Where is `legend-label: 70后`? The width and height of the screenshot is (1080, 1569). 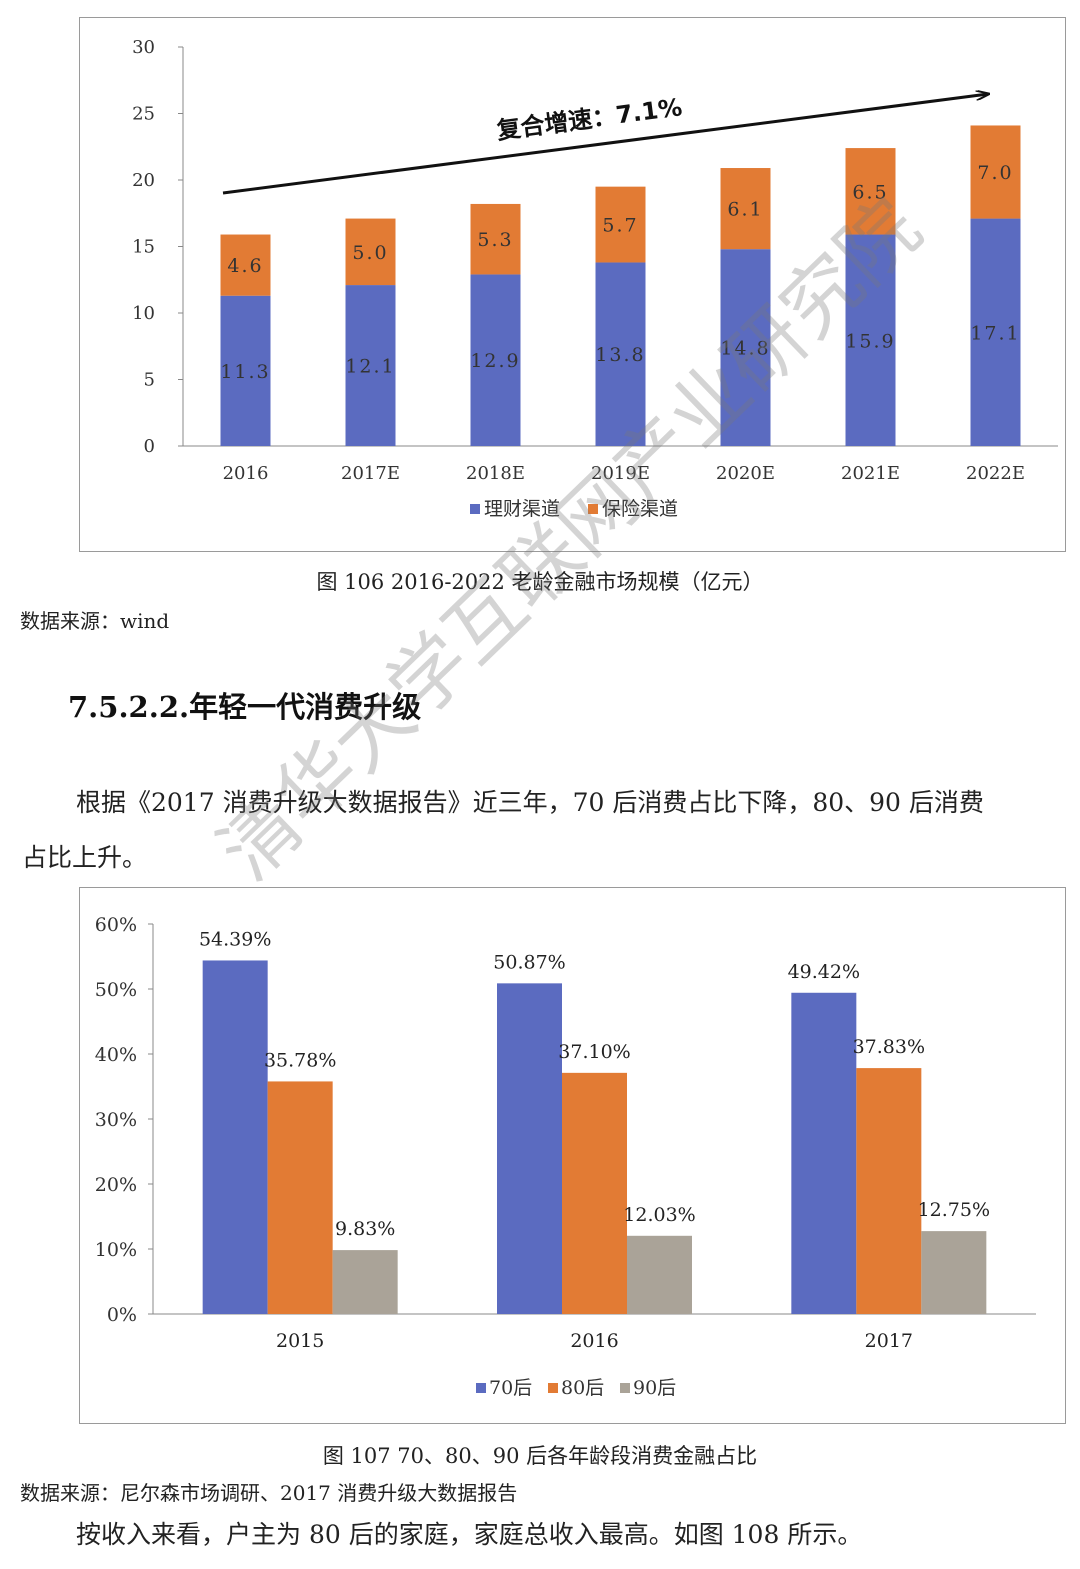
legend-label: 70后 is located at coordinates (510, 1388).